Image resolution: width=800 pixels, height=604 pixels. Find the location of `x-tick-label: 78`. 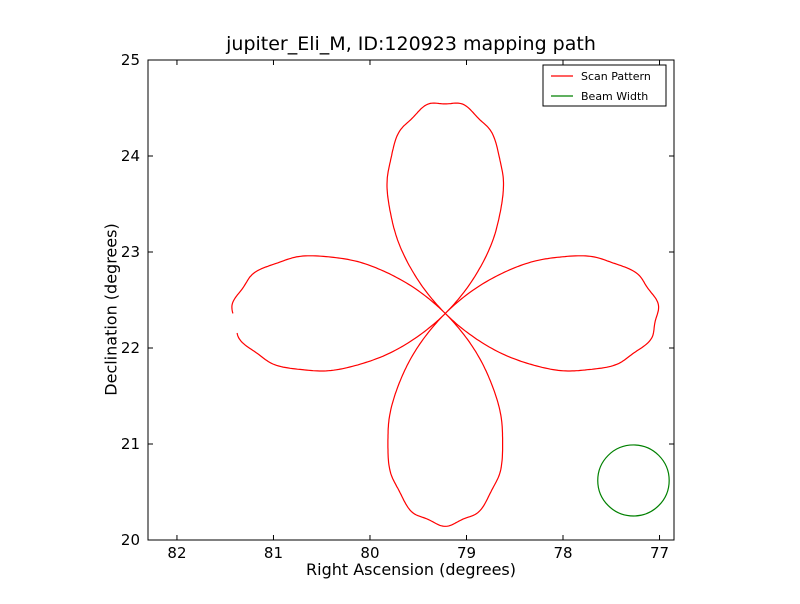

x-tick-label: 78 is located at coordinates (562, 553).